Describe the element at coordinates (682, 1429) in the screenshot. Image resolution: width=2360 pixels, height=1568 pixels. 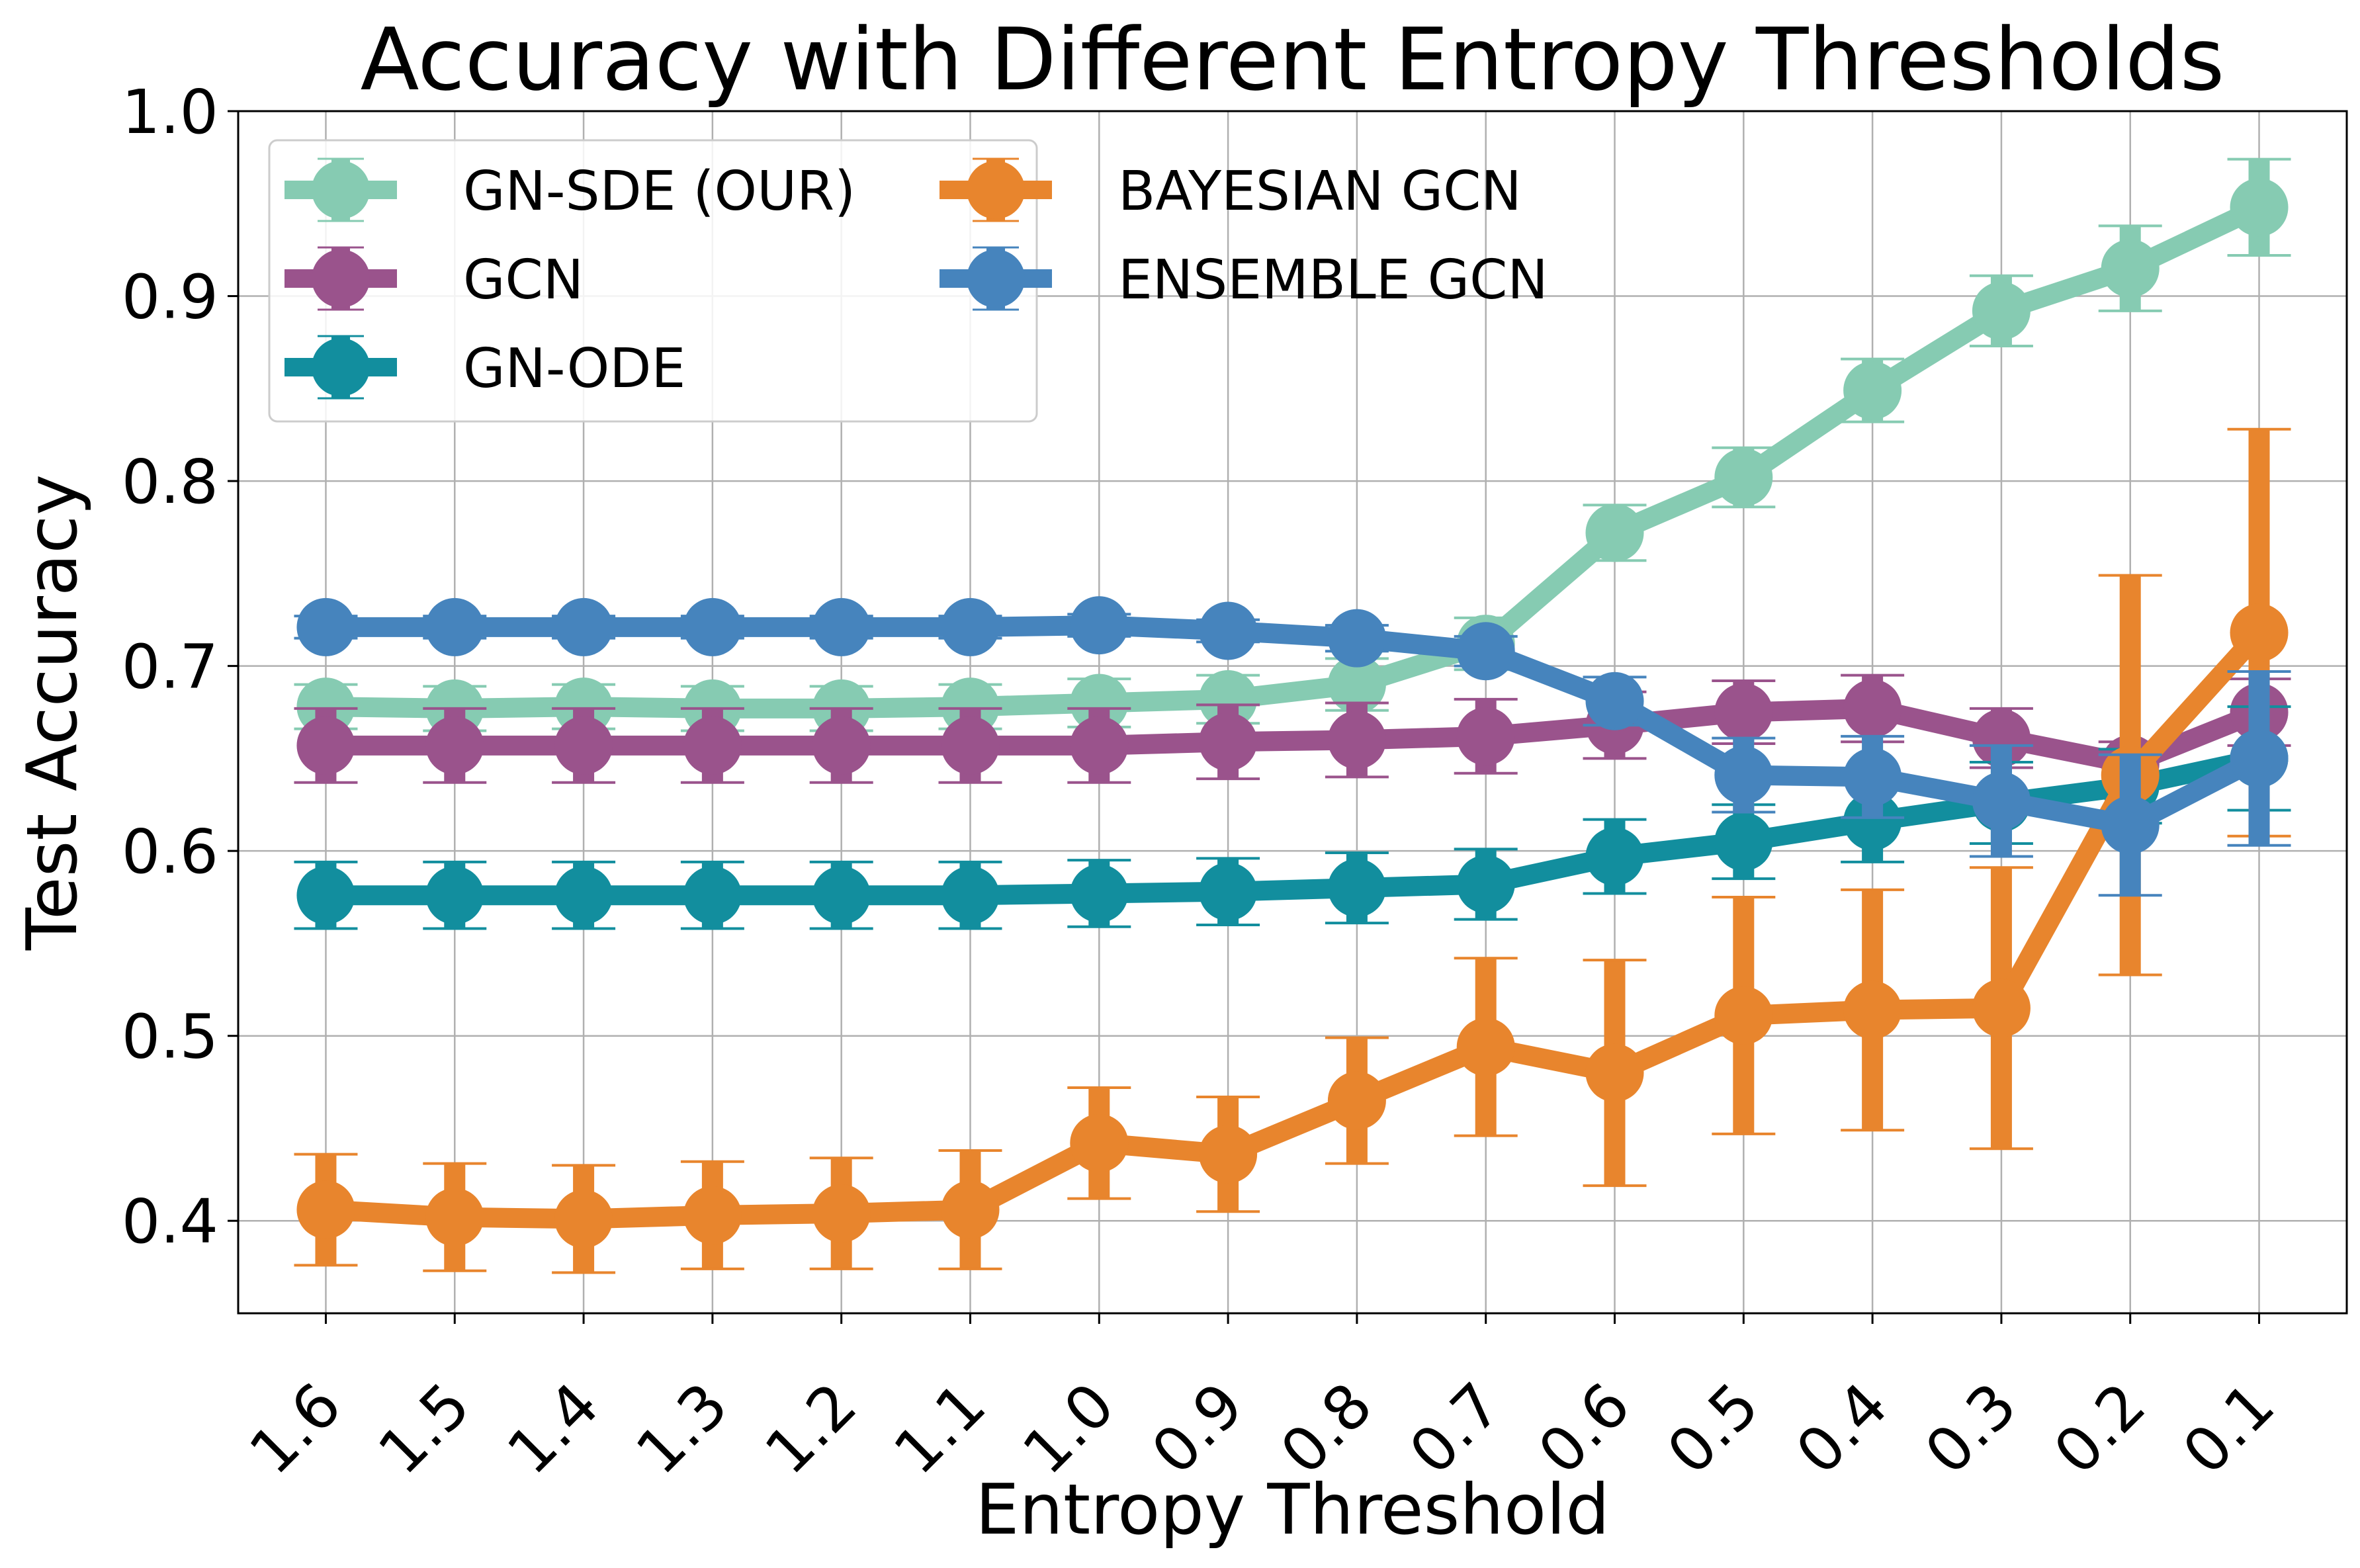
I see `x-tick-label: 1.3` at that location.